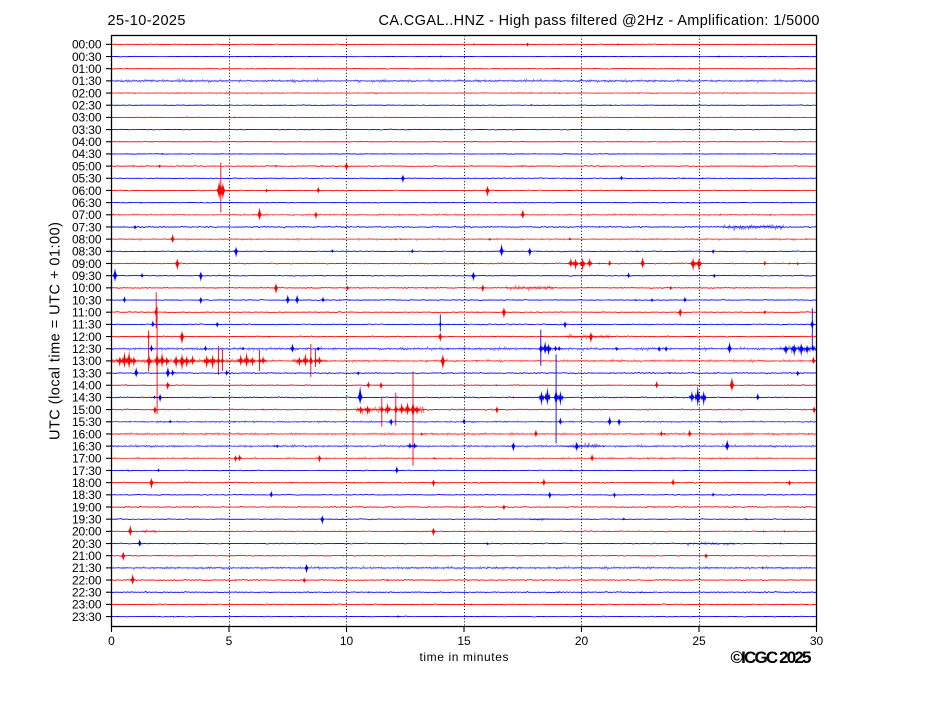  Describe the element at coordinates (87, 544) in the screenshot. I see `svg-text: 20:30` at that location.